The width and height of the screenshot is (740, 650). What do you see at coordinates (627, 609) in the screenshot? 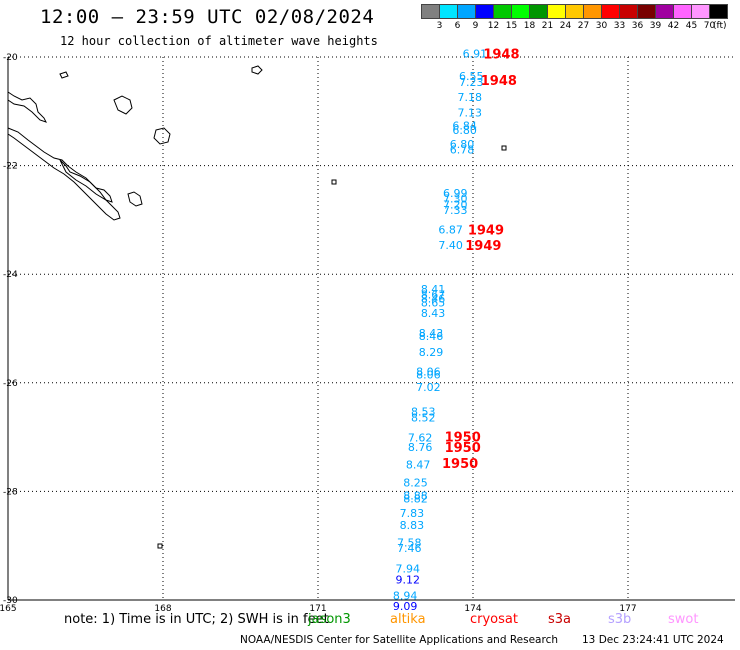
I see `lon-tick-label: 177` at bounding box center [627, 609].